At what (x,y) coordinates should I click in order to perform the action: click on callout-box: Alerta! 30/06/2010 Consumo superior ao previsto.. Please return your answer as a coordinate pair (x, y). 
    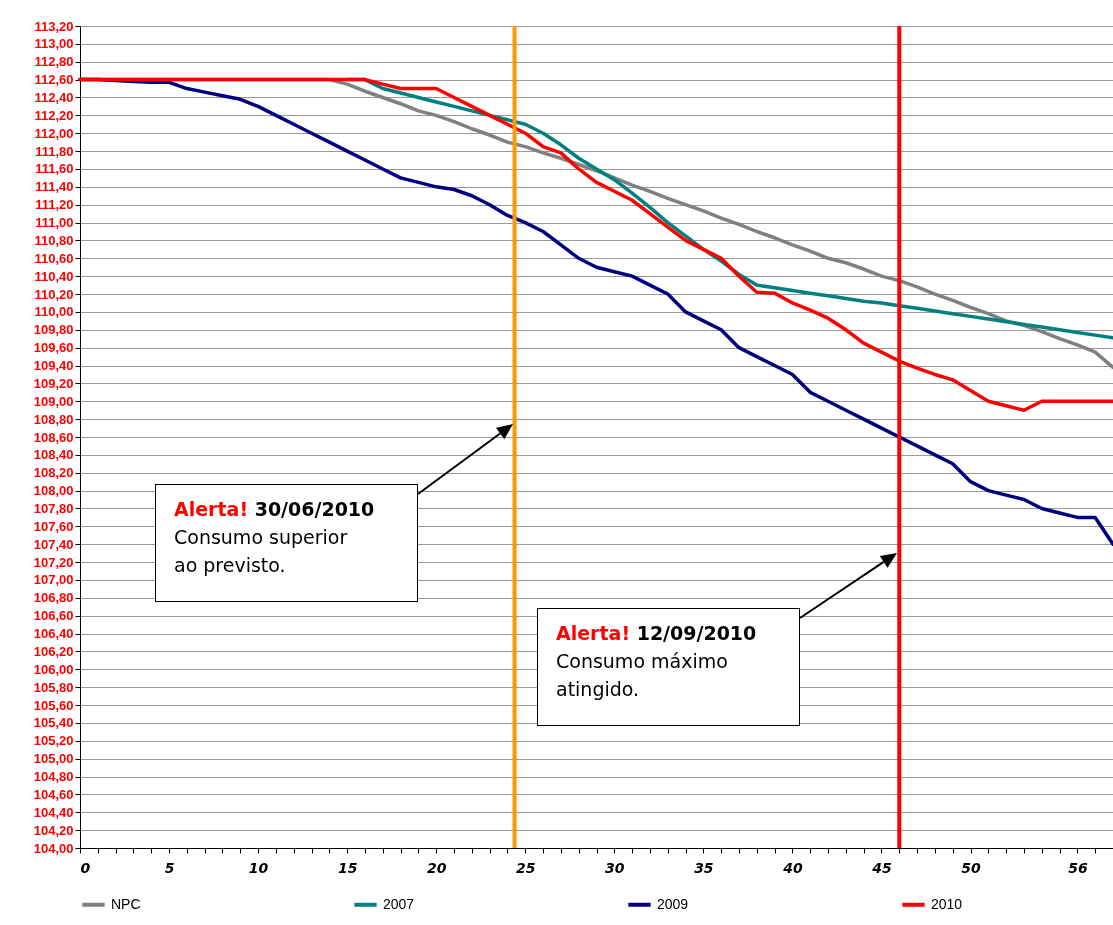
    Looking at the image, I should click on (286, 543).